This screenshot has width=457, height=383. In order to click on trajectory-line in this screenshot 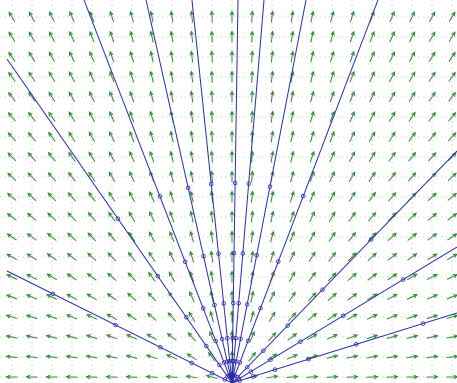, I will do `click(344, 347)`.